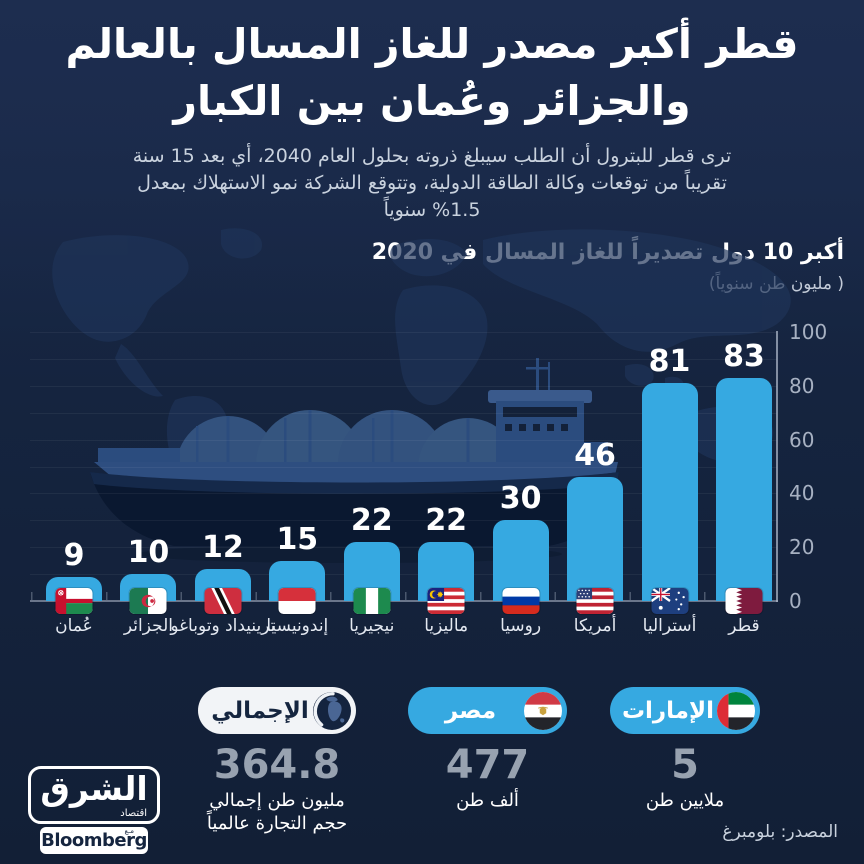 This screenshot has width=864, height=864. Describe the element at coordinates (432, 44) in the screenshot. I see `page-title-line1: قطر أكبر مصدر للغاز المسال بالعالم` at that location.